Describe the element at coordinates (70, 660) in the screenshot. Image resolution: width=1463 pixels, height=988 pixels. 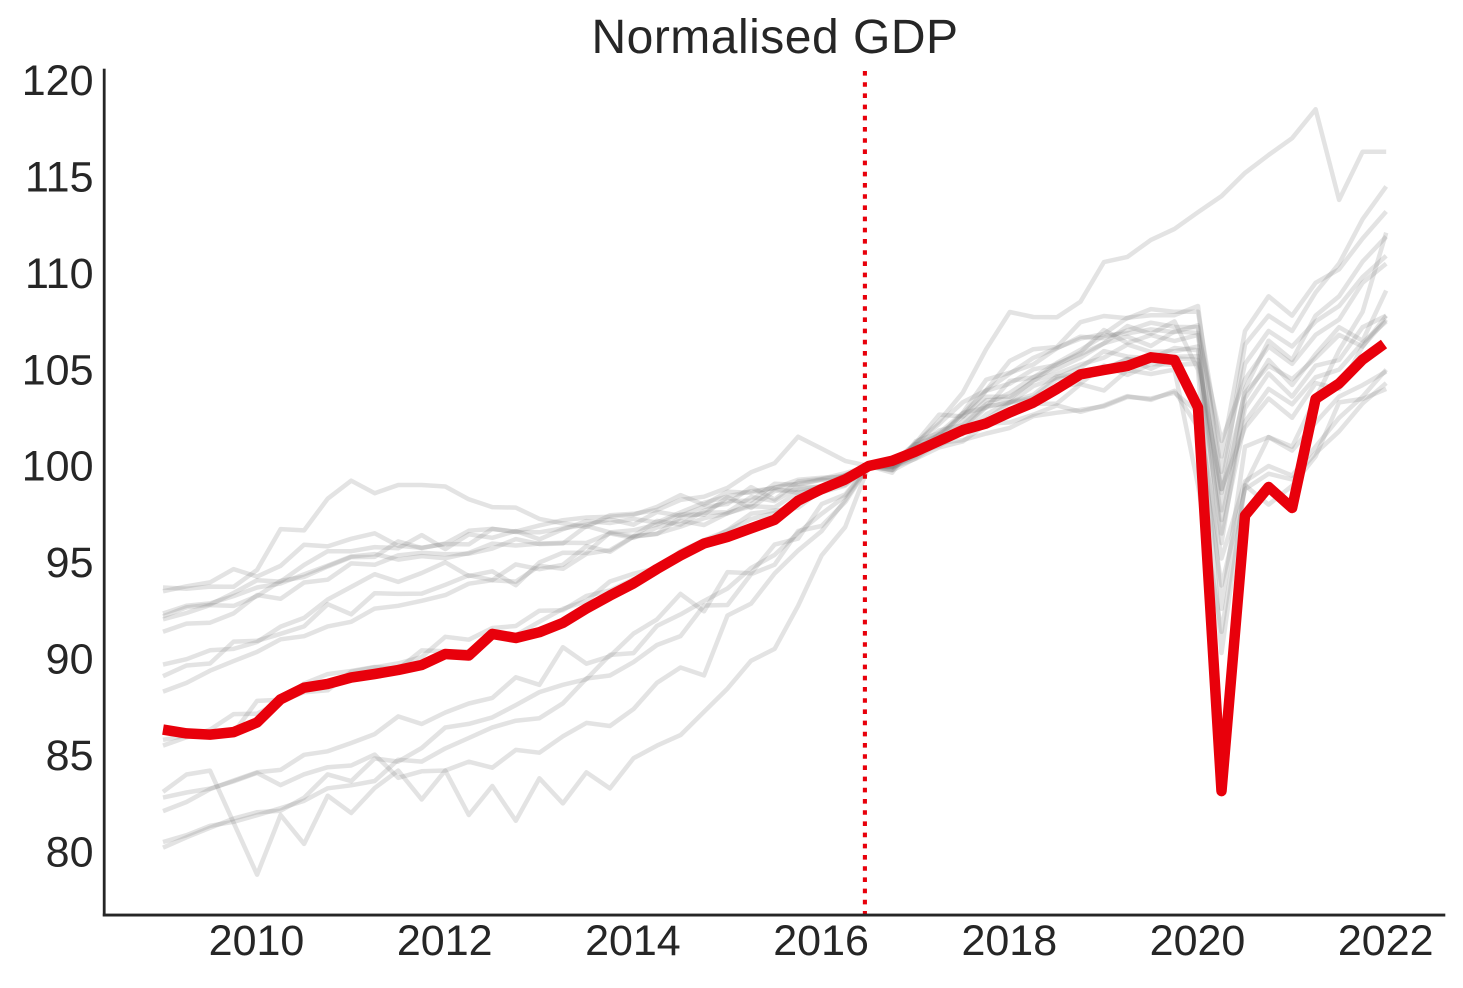
I see `svg-text: 90` at that location.